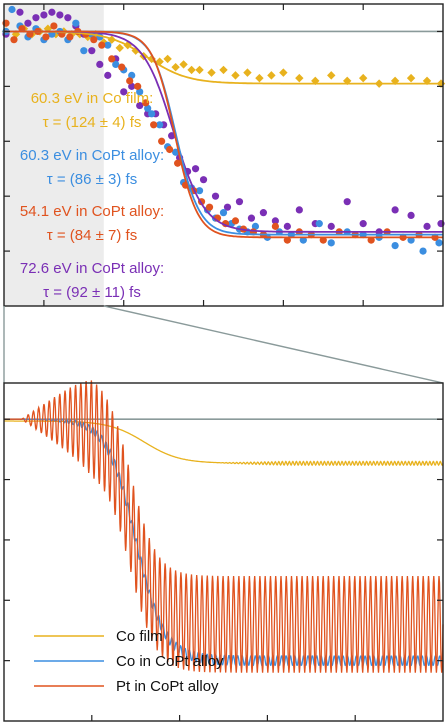 The image size is (446, 724). Describe the element at coordinates (92, 179) in the screenshot. I see `annotation-co-copt-tau: τ = (86 ± 3) fs` at that location.